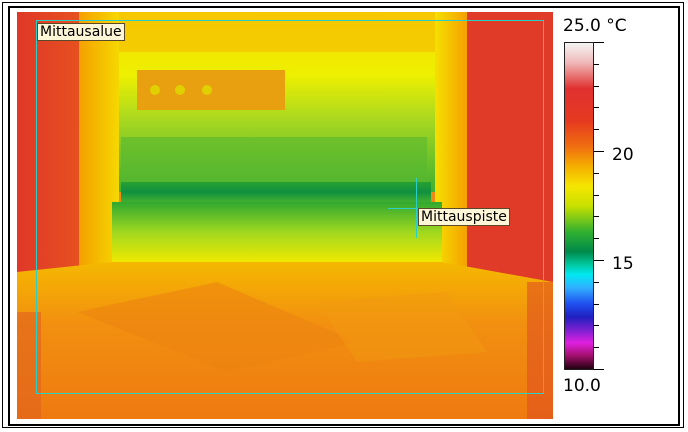  I want to click on measurement-area-label: Mittausalue, so click(81, 32).